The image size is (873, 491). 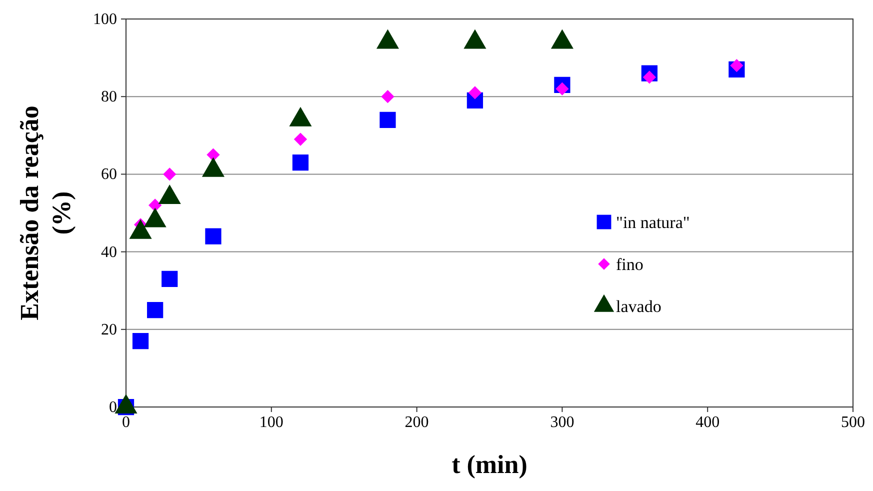 What do you see at coordinates (113, 407) in the screenshot?
I see `y-tick-label: 0` at bounding box center [113, 407].